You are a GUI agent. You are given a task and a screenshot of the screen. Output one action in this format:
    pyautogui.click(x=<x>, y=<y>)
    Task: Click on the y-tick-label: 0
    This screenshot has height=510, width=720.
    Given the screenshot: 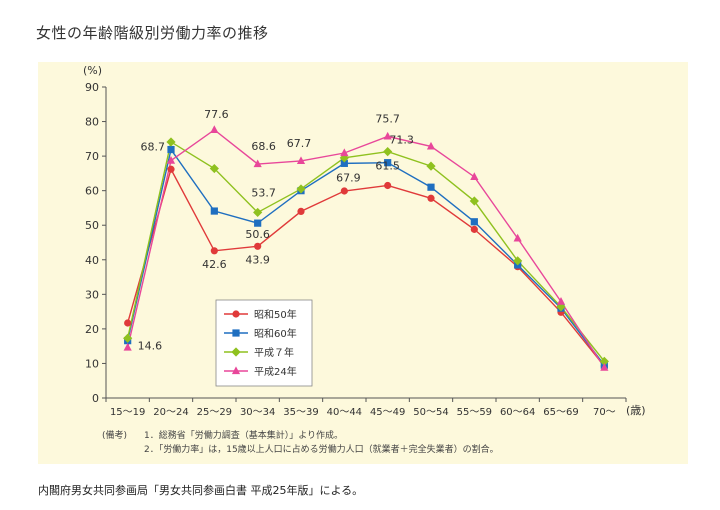 What is the action you would take?
    pyautogui.click(x=95, y=398)
    